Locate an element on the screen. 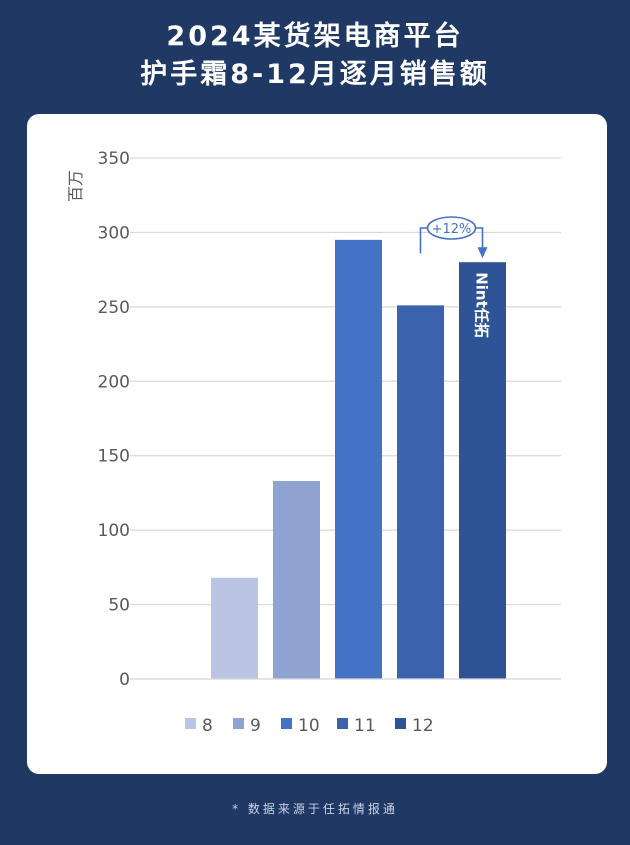 Image resolution: width=630 pixels, height=845 pixels. title-line-2: 护手霜8-12月逐月销售额 is located at coordinates (315, 74).